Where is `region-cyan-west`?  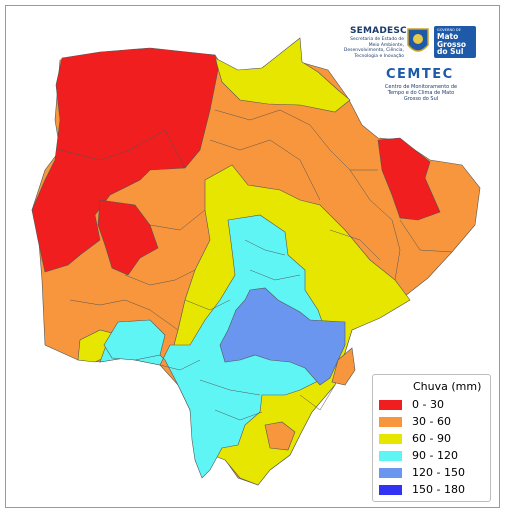
region-cyan-west is located at coordinates (134, 340).